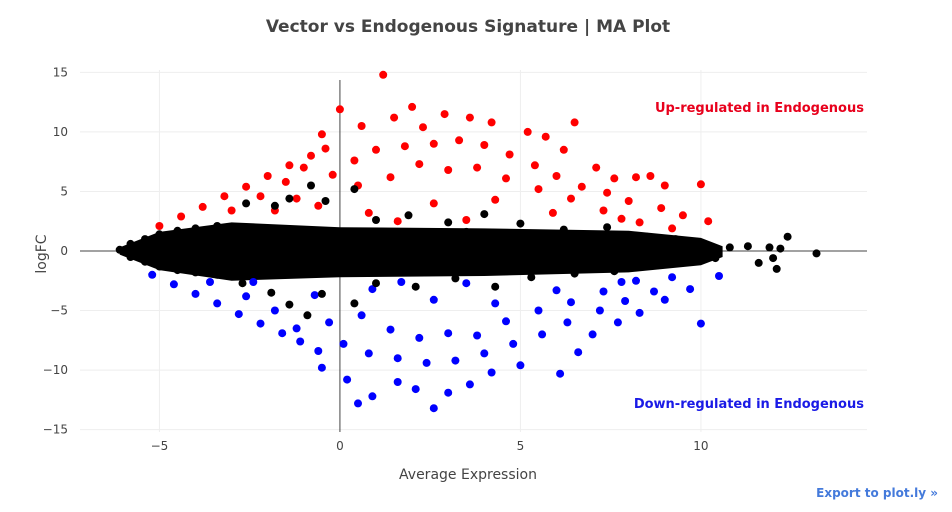 The image size is (952, 512). I want to click on density-band, so click(421, 251).